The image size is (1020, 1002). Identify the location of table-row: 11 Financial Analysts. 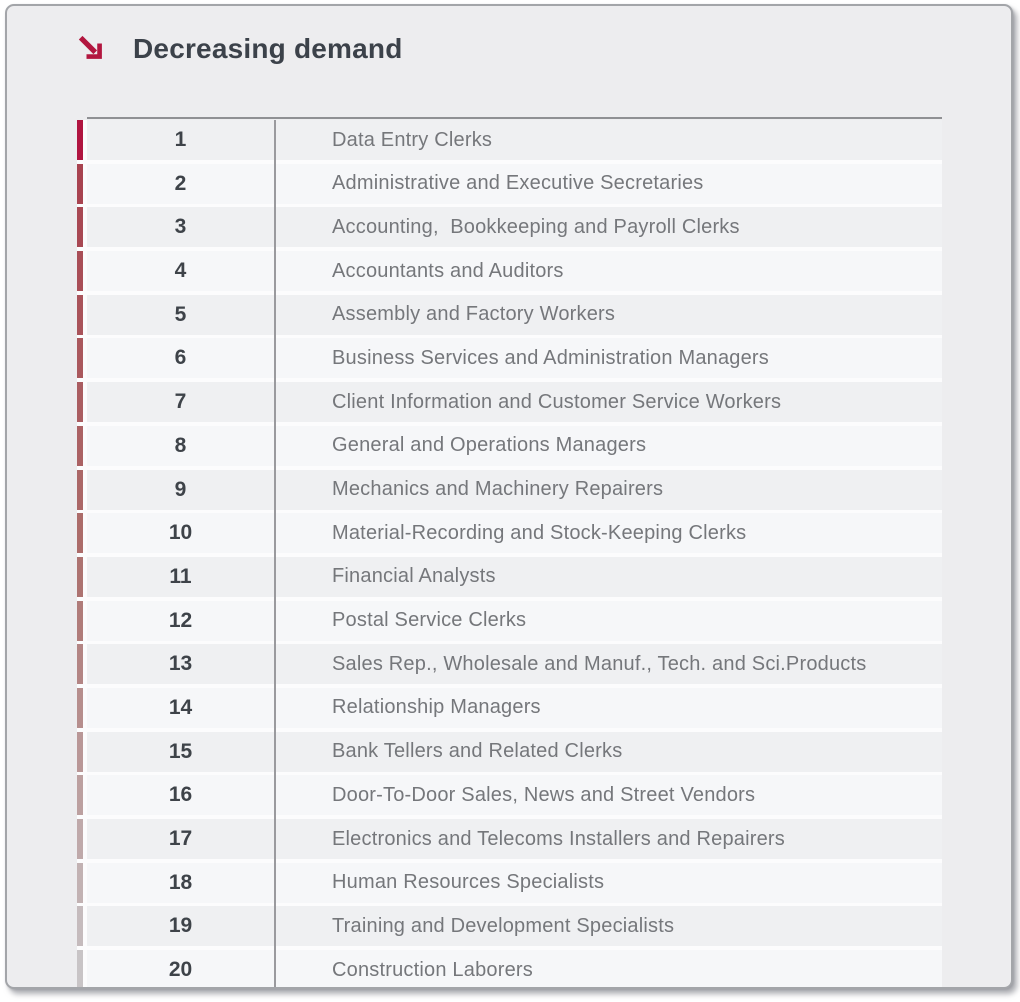
(509, 576).